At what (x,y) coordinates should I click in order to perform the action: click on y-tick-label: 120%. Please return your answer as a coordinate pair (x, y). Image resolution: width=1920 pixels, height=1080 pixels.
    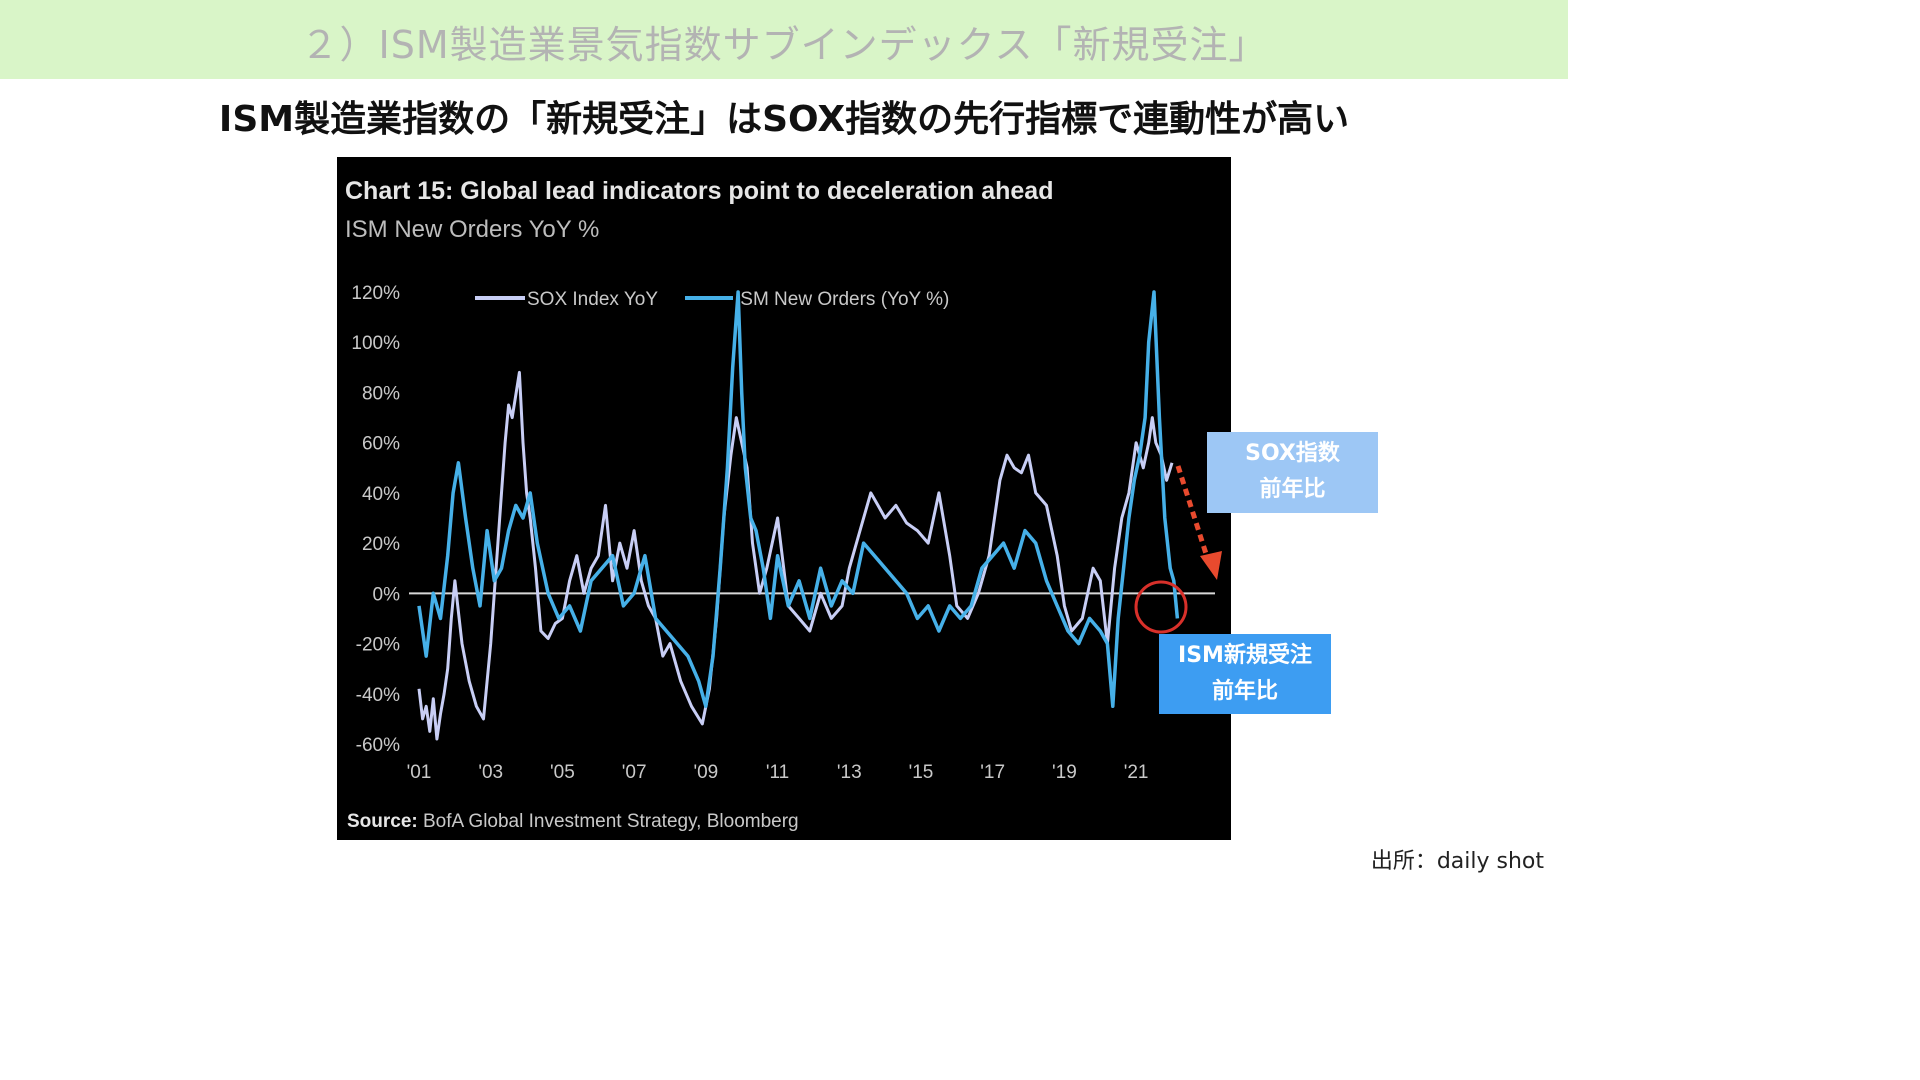
    Looking at the image, I should click on (375, 293).